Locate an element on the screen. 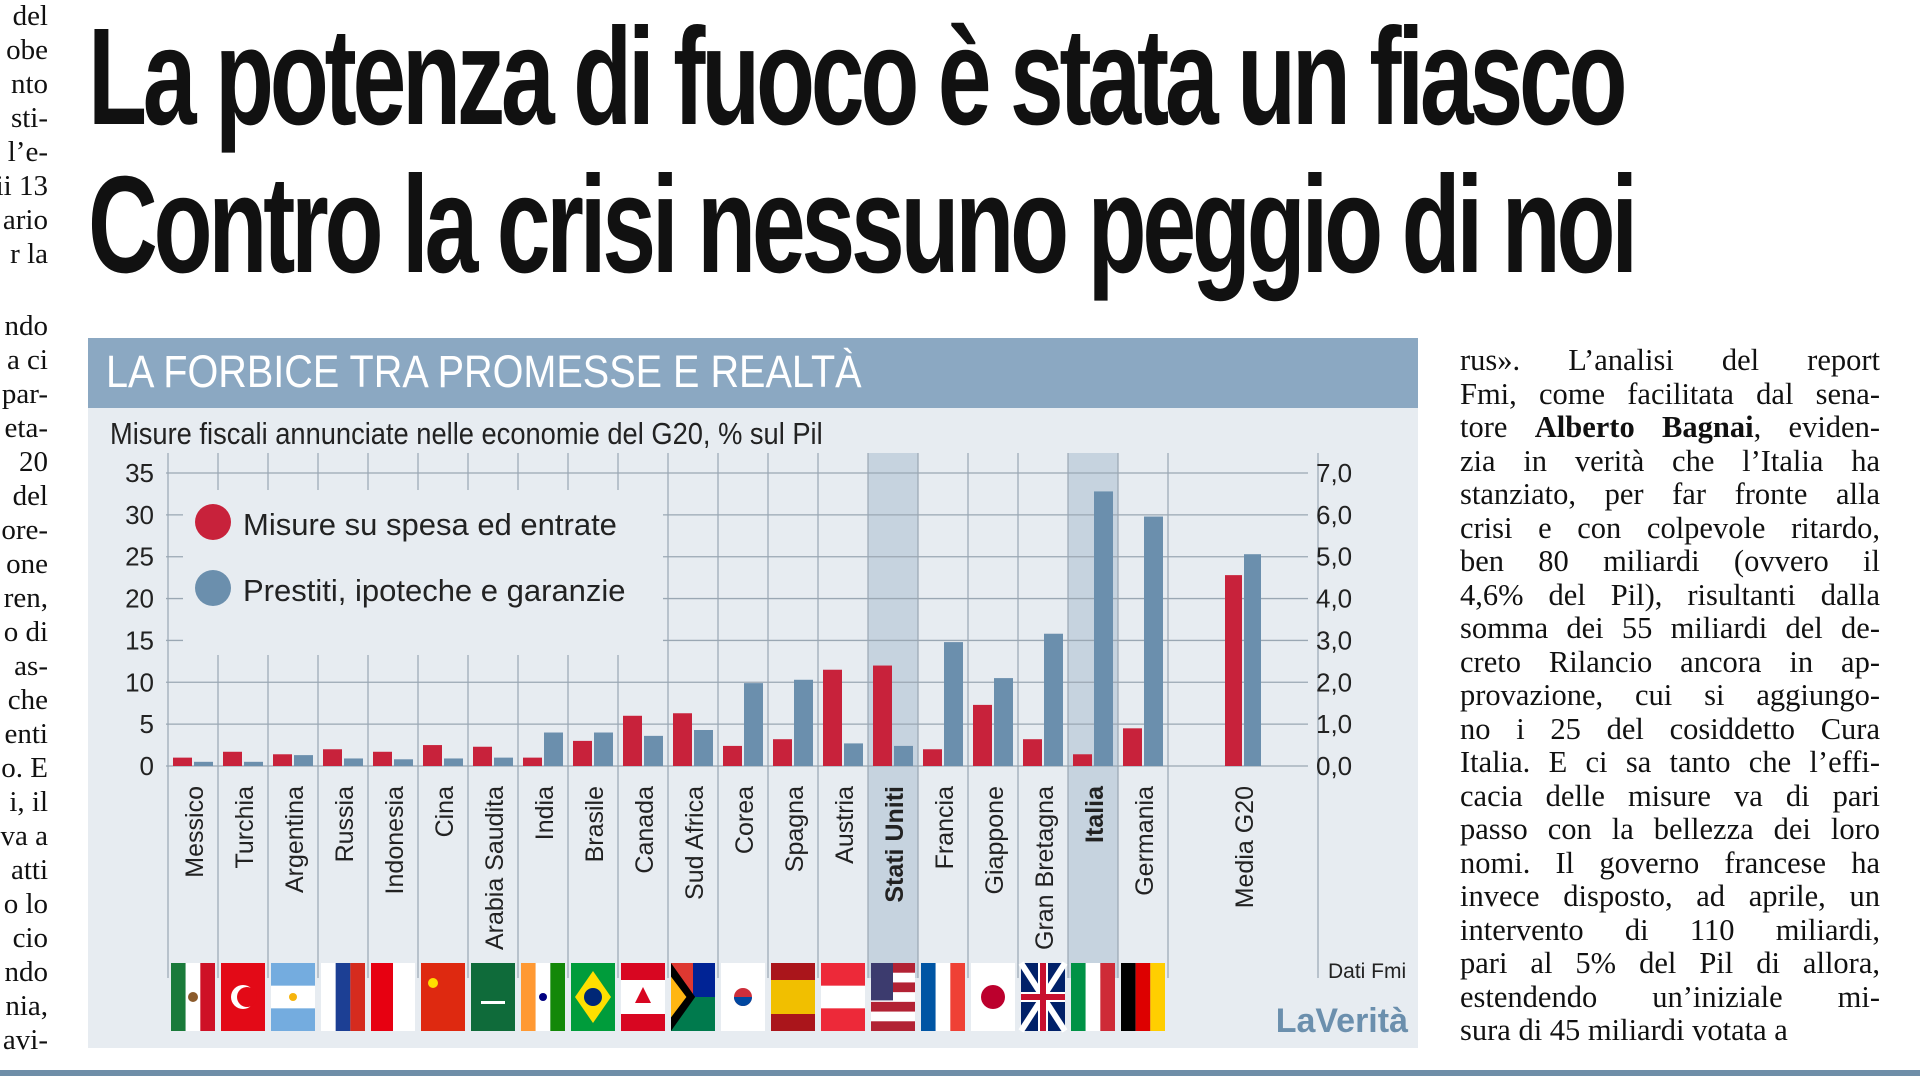 The height and width of the screenshot is (1080, 1920). right-column-line: intervento di 110 miliardi, is located at coordinates (1670, 929).